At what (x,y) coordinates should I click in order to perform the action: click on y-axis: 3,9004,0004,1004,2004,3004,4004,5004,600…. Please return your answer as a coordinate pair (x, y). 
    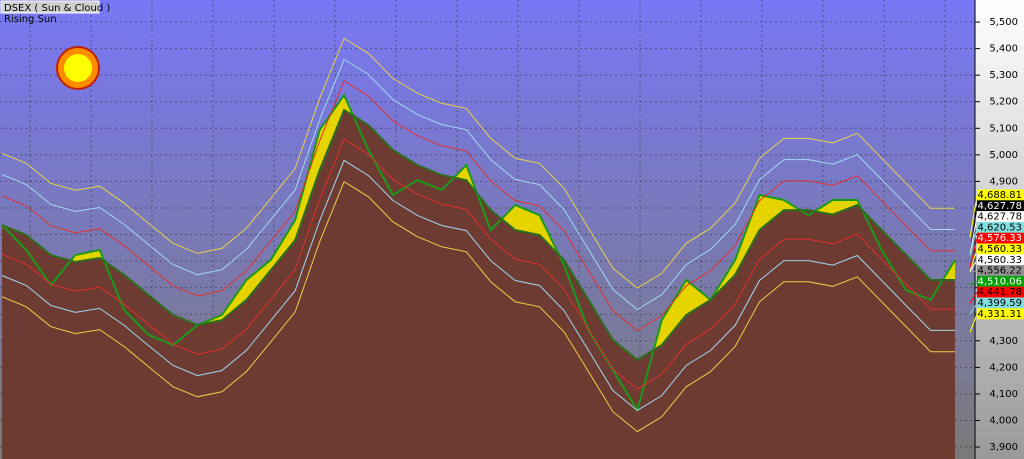
    Looking at the image, I should click on (996, 235).